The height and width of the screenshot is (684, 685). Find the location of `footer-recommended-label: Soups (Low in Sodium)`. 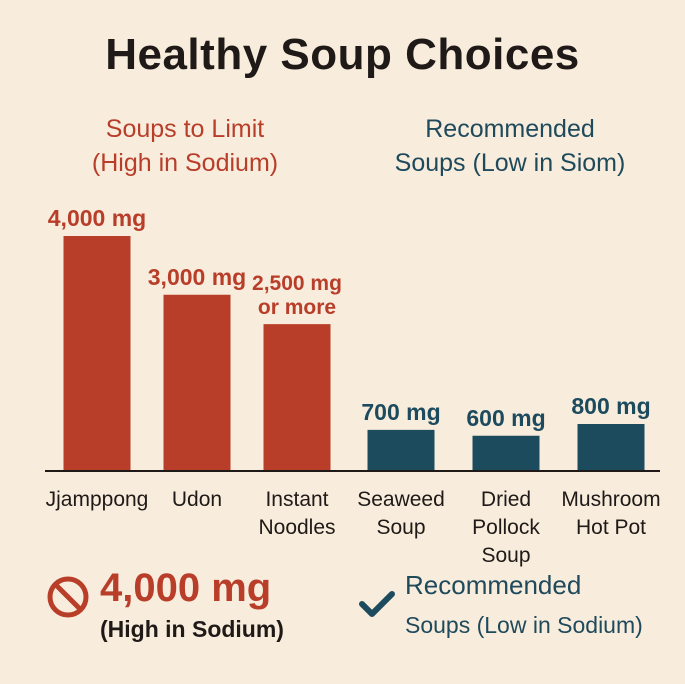

footer-recommended-label: Soups (Low in Sodium) is located at coordinates (524, 625).